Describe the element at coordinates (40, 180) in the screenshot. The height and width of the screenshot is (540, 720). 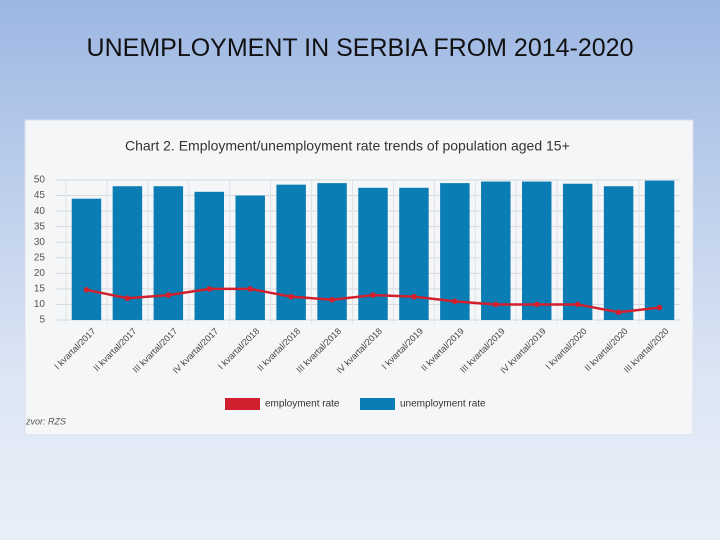
I see `y-tick-label: 50` at that location.